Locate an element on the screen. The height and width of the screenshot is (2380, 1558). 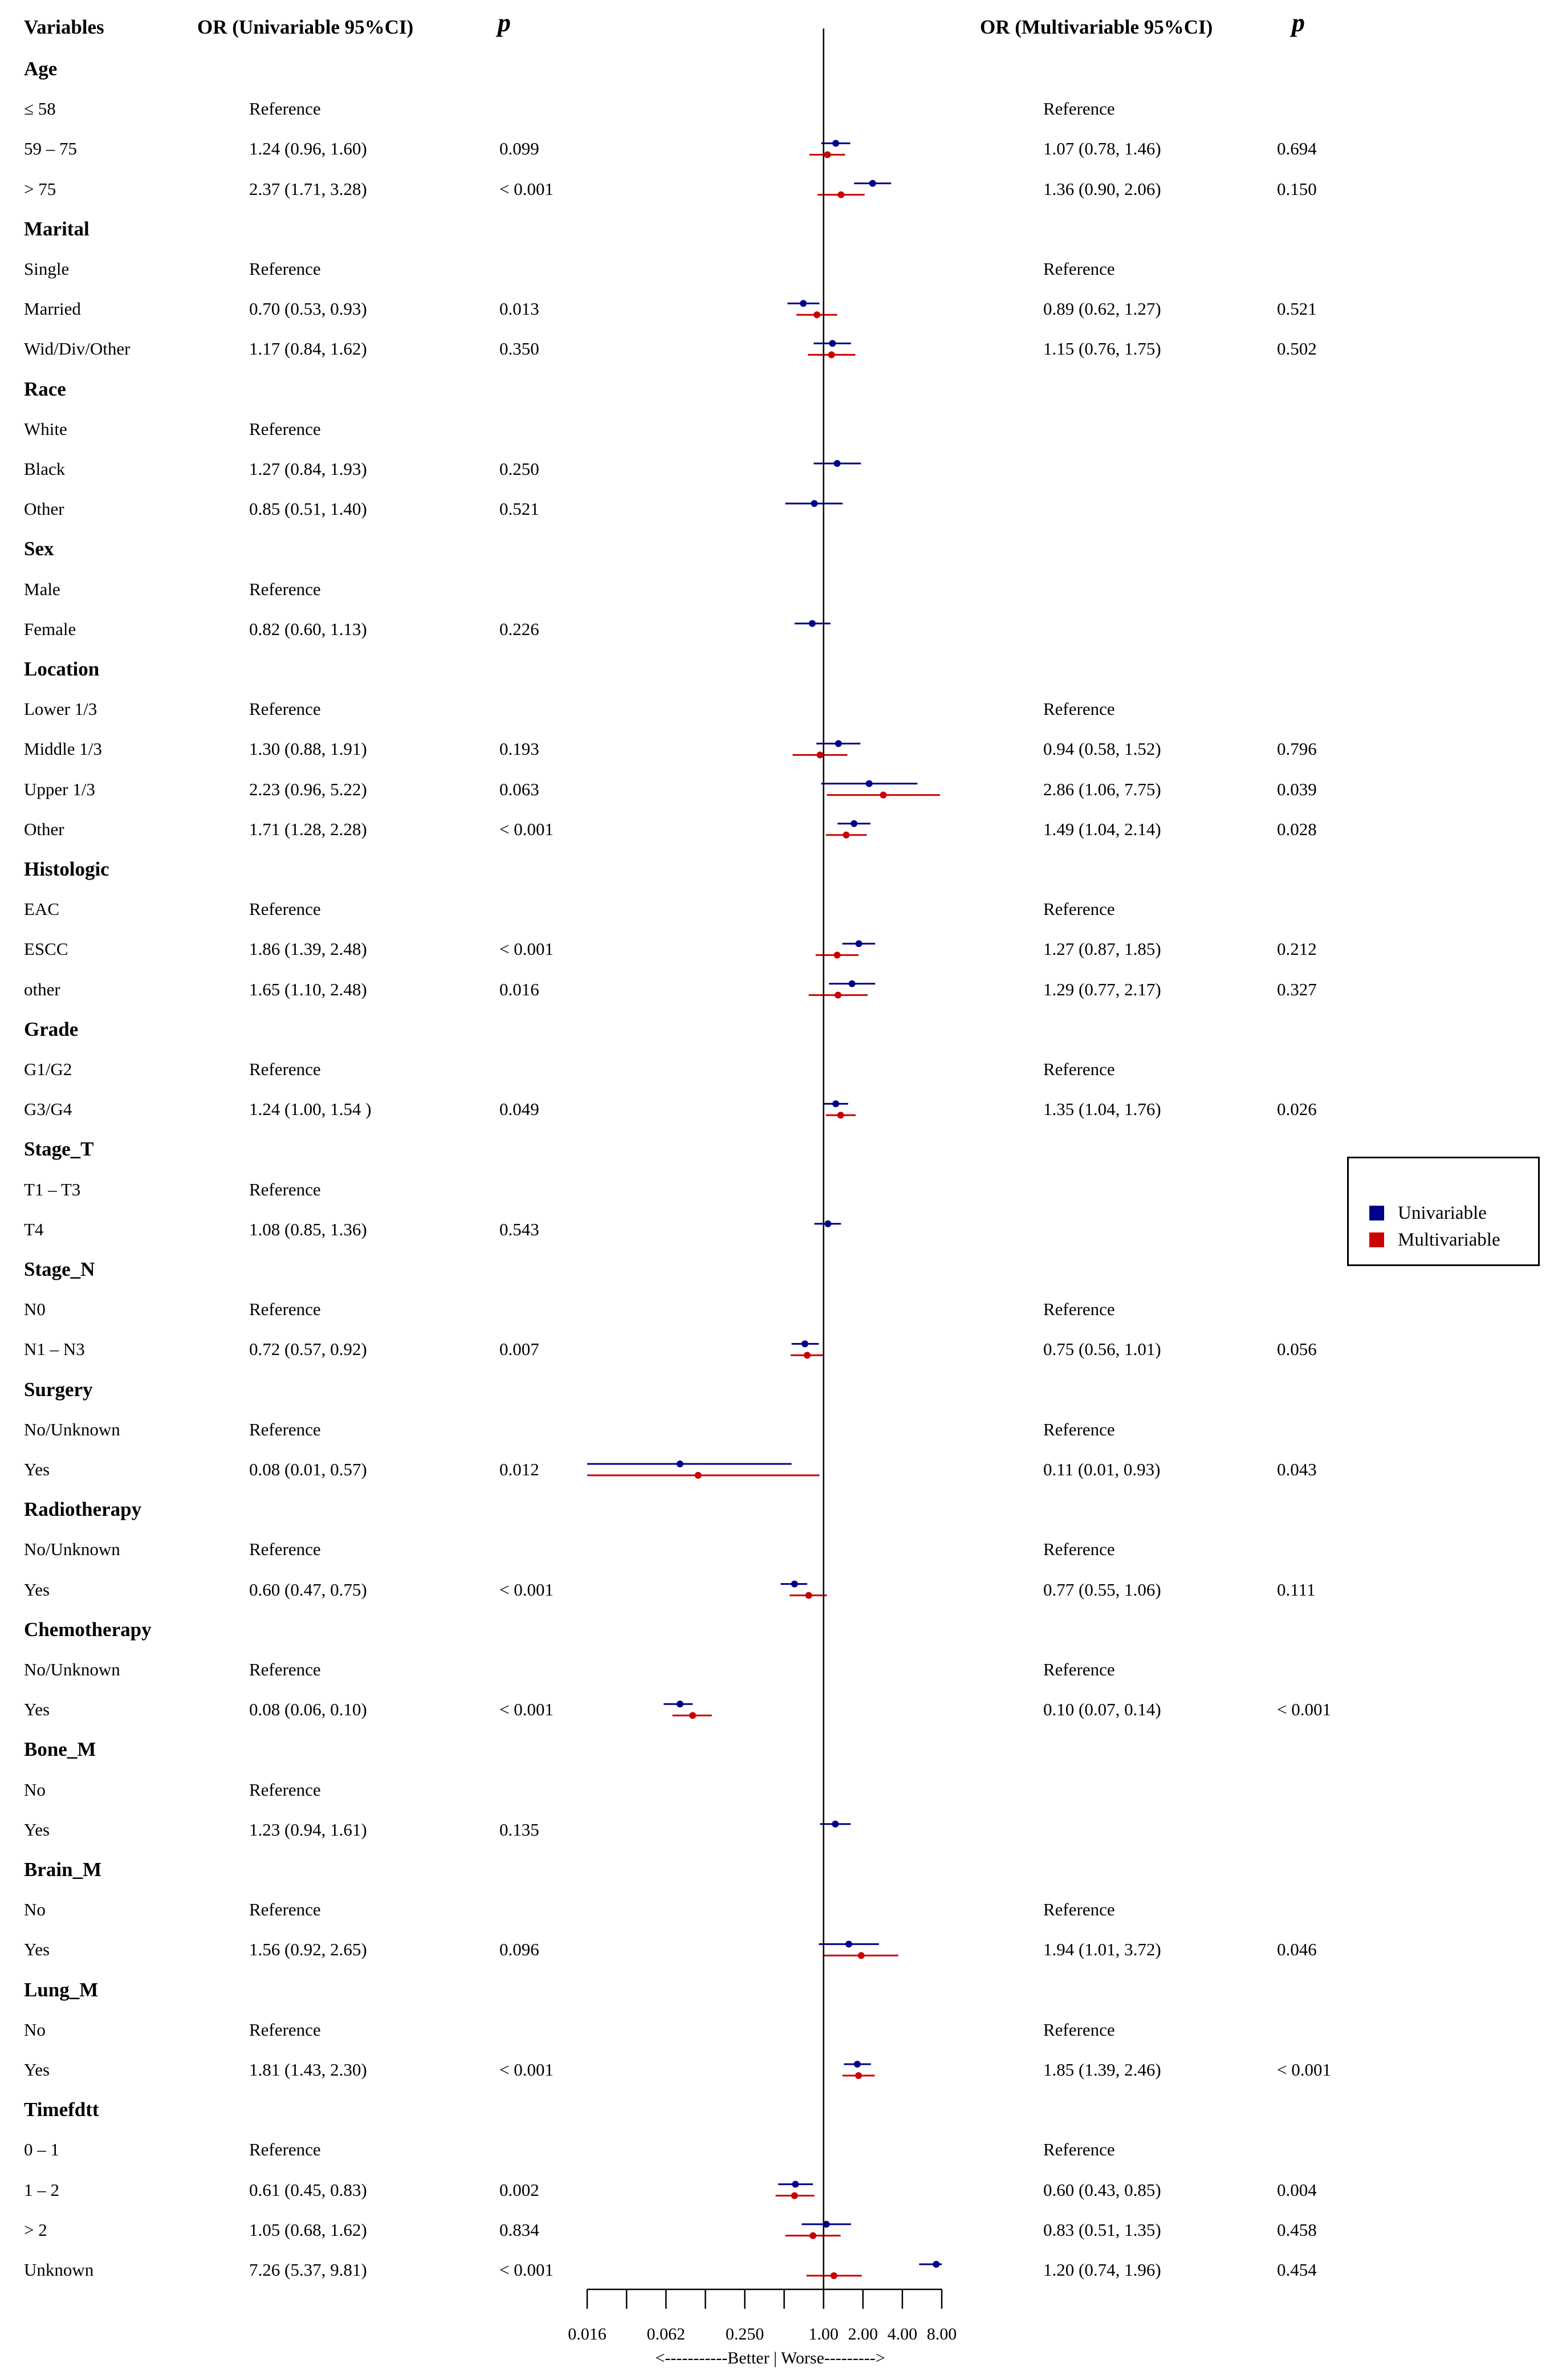
row-label: N1 – N3 is located at coordinates (54, 1349).